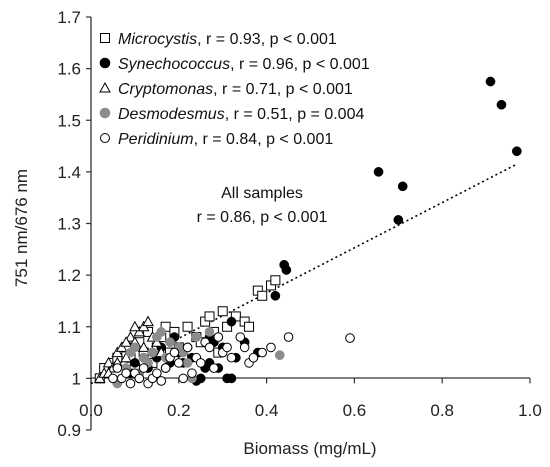 The image size is (550, 467). I want to click on legend-label-desmodesmus: Desmodesmus, r = 0.51, p = 0.004, so click(241, 114).